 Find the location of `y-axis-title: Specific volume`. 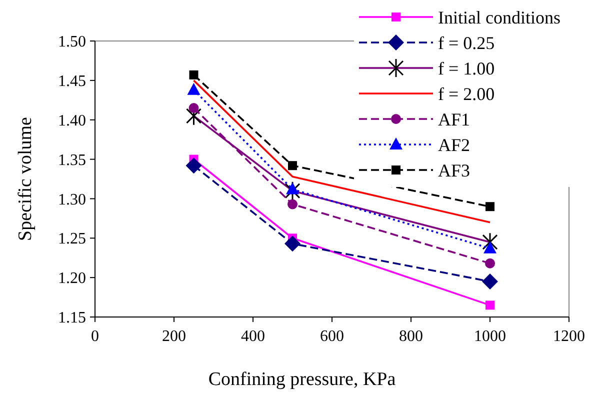

y-axis-title: Specific volume is located at coordinates (25, 179).